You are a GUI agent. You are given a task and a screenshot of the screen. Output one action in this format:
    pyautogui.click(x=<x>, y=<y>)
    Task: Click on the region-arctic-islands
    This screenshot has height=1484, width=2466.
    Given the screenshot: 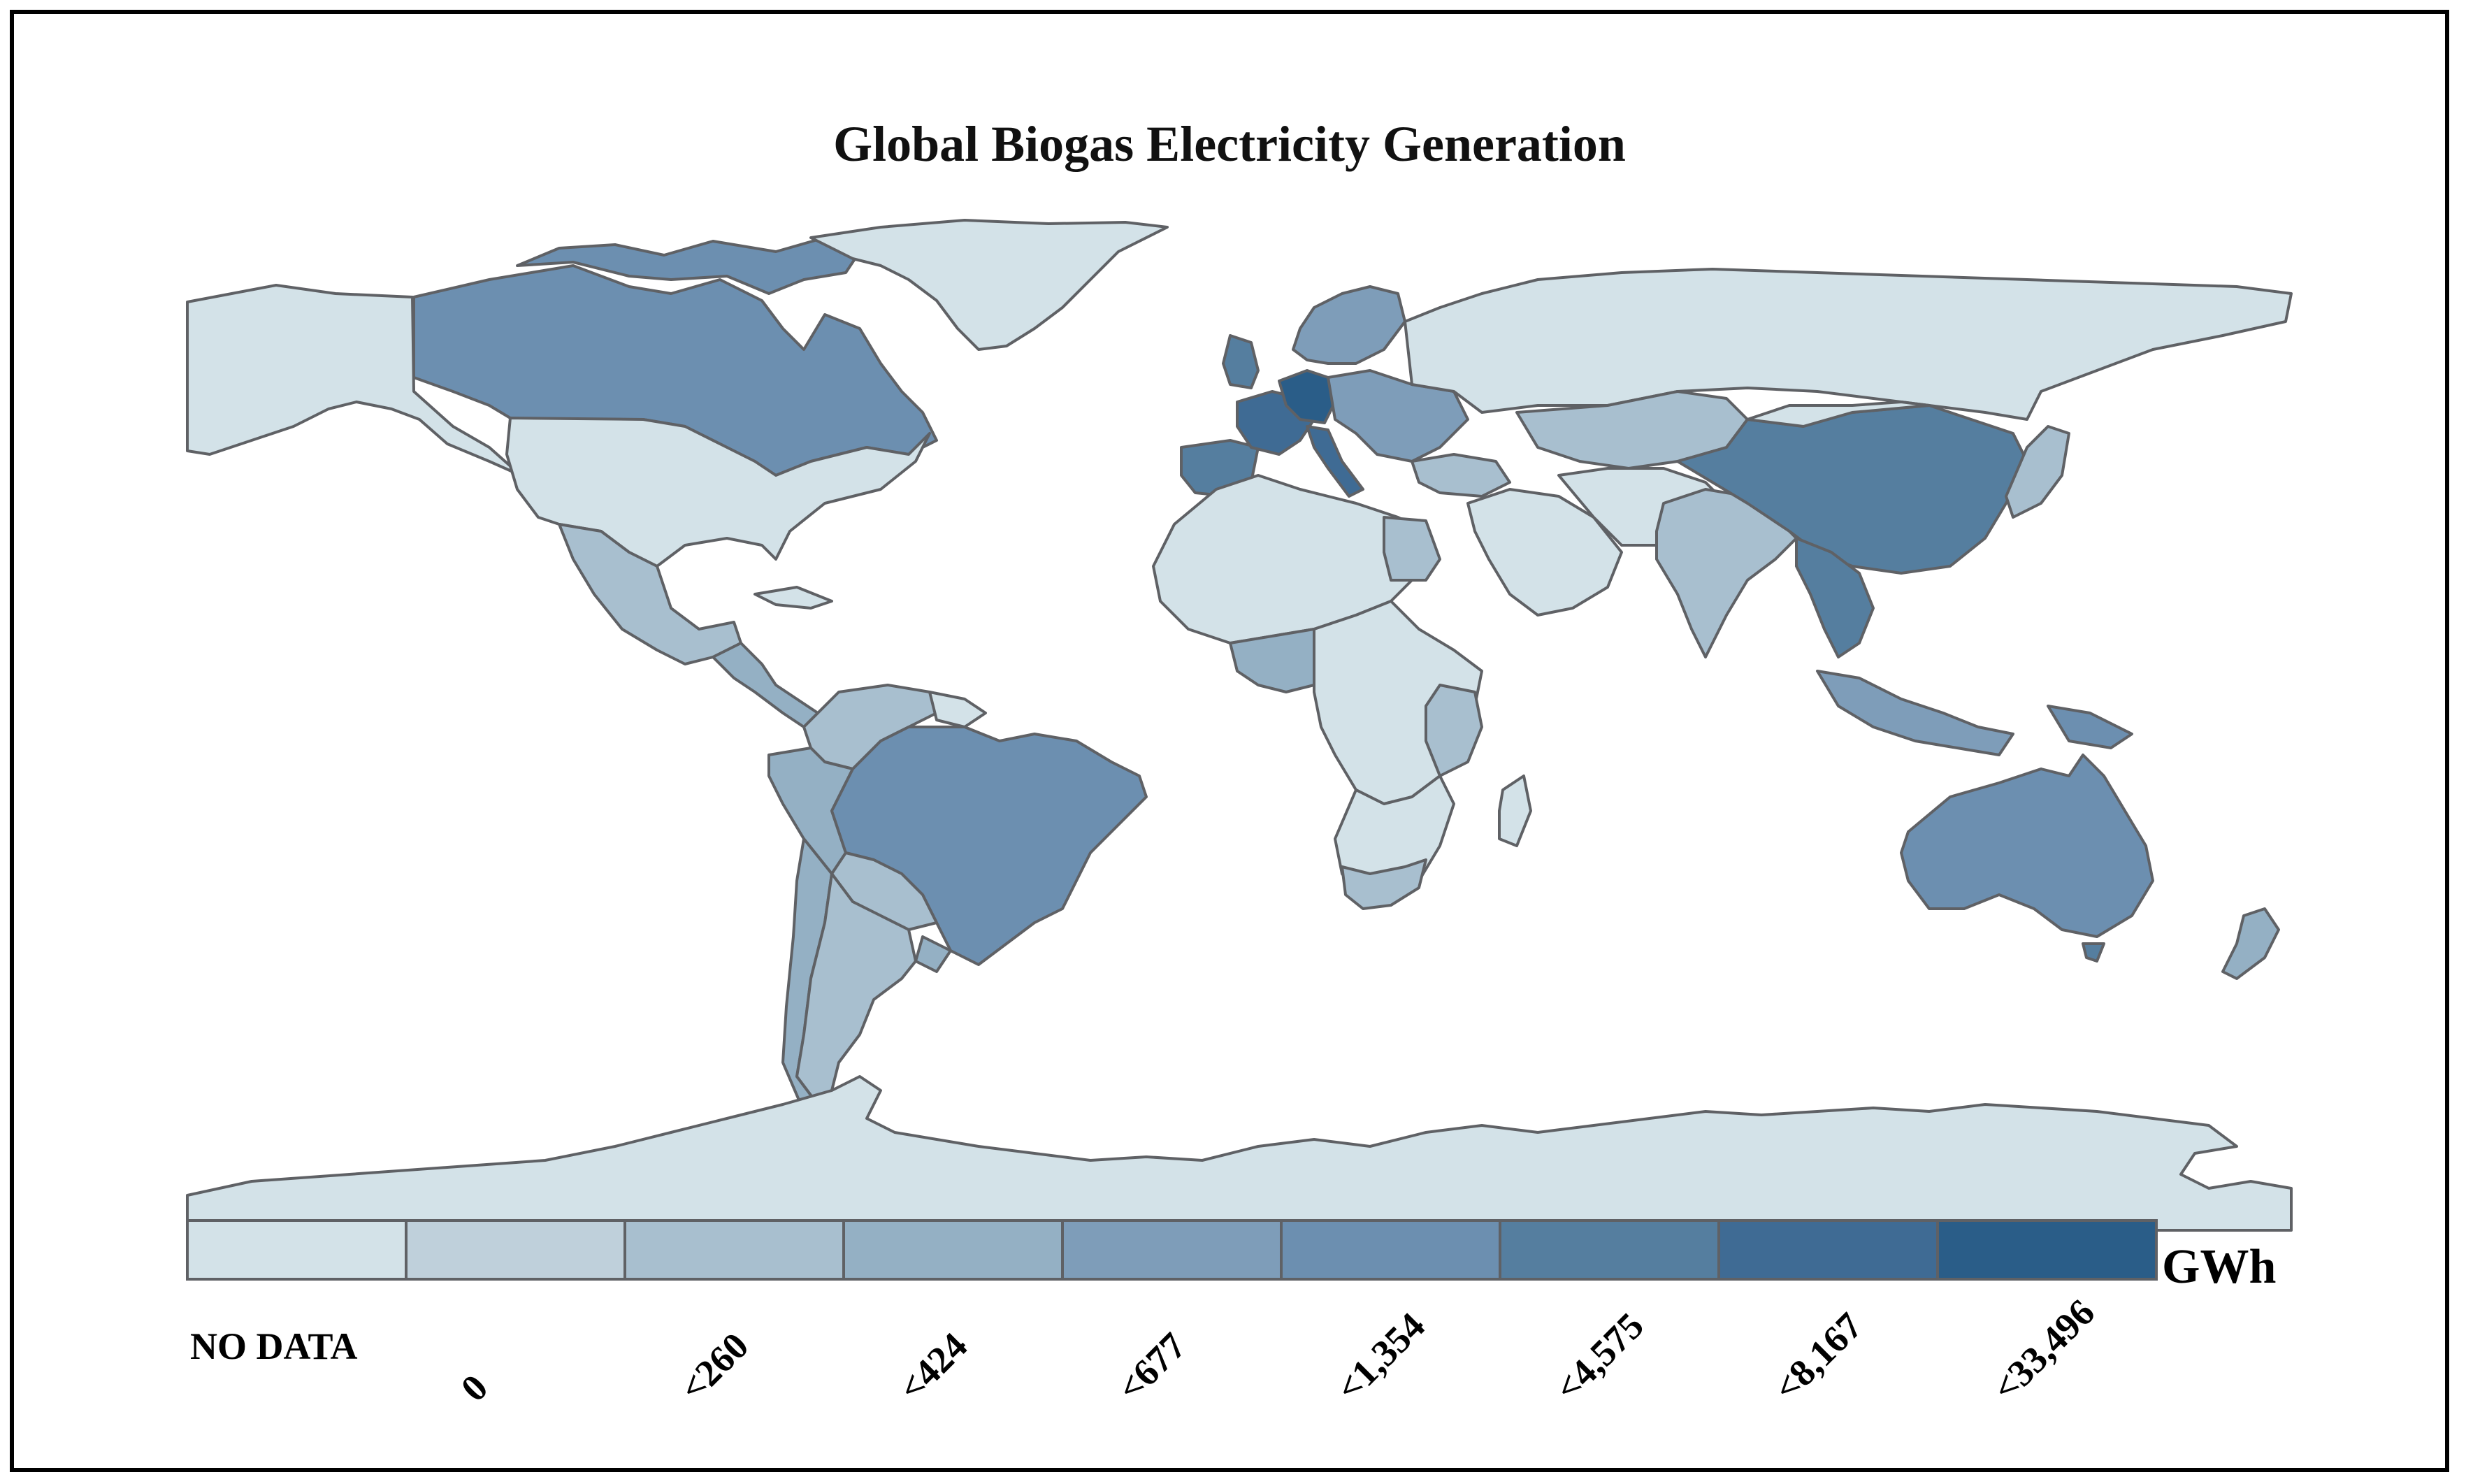 What is the action you would take?
    pyautogui.click(x=688, y=265)
    